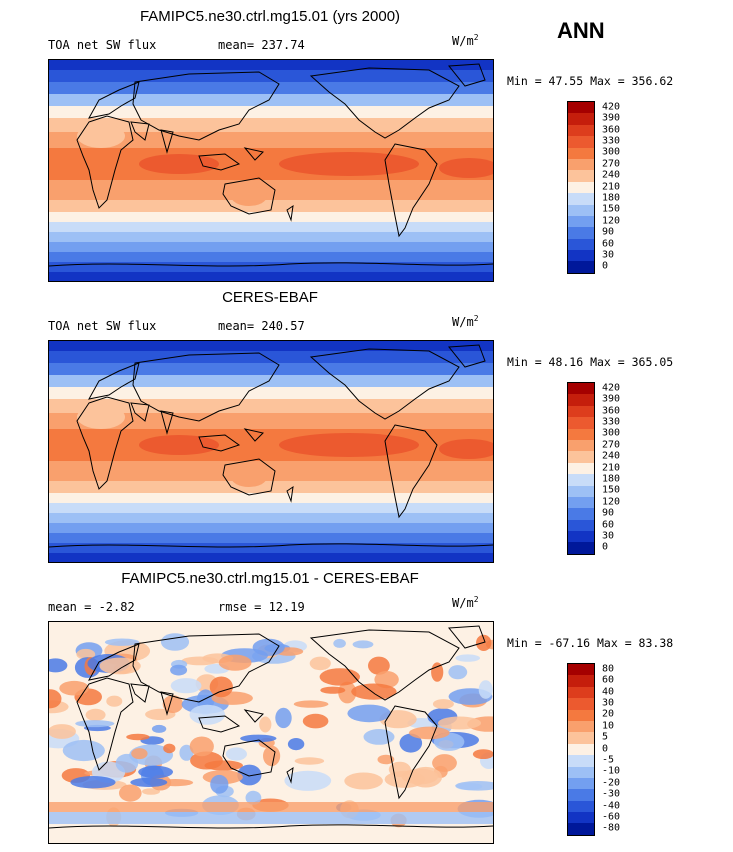  I want to click on panel2-unit-label: W/m2, so click(465, 321).